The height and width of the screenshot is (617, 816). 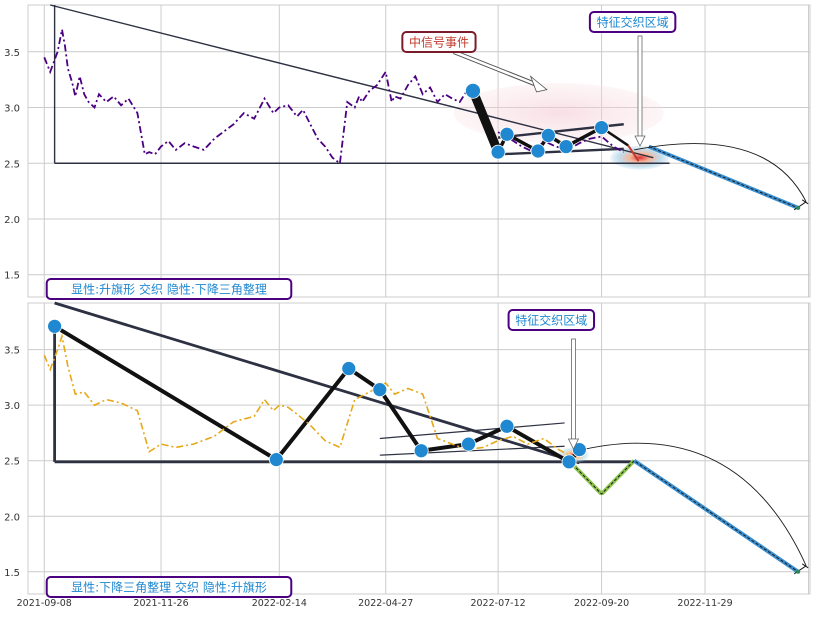 I want to click on bottom-zone-label: 特征交织区域, so click(x=551, y=319).